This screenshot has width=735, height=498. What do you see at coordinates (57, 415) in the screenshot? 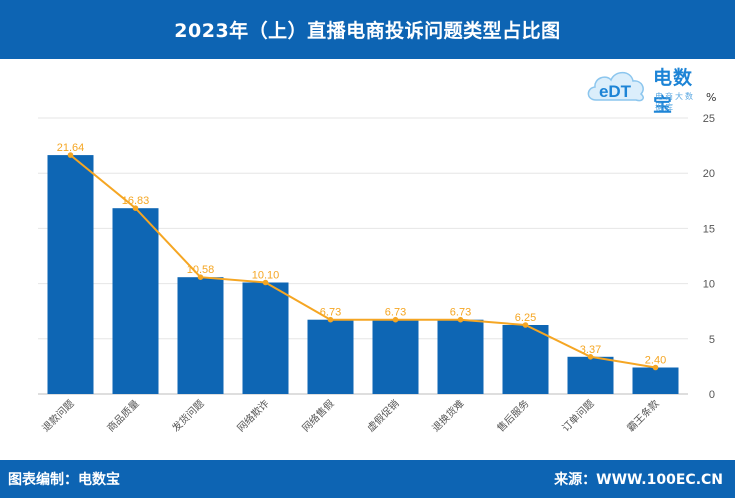
I see `x-tick-label: 退款问题` at bounding box center [57, 415].